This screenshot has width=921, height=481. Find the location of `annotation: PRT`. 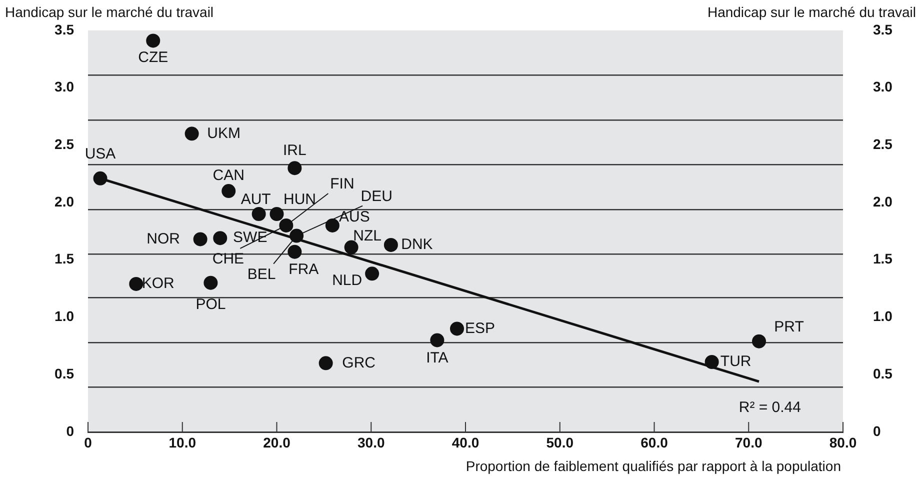

annotation: PRT is located at coordinates (789, 327).